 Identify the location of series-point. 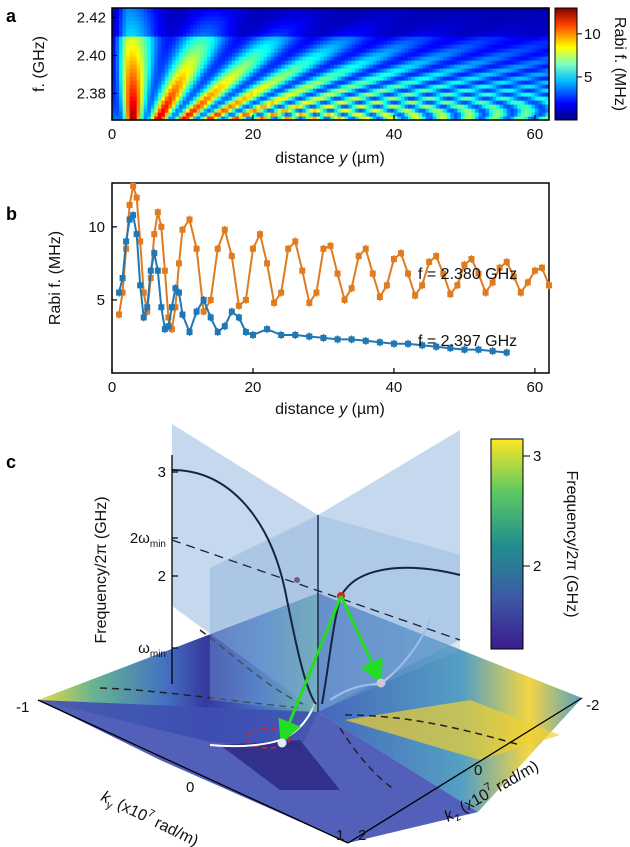
(224, 229).